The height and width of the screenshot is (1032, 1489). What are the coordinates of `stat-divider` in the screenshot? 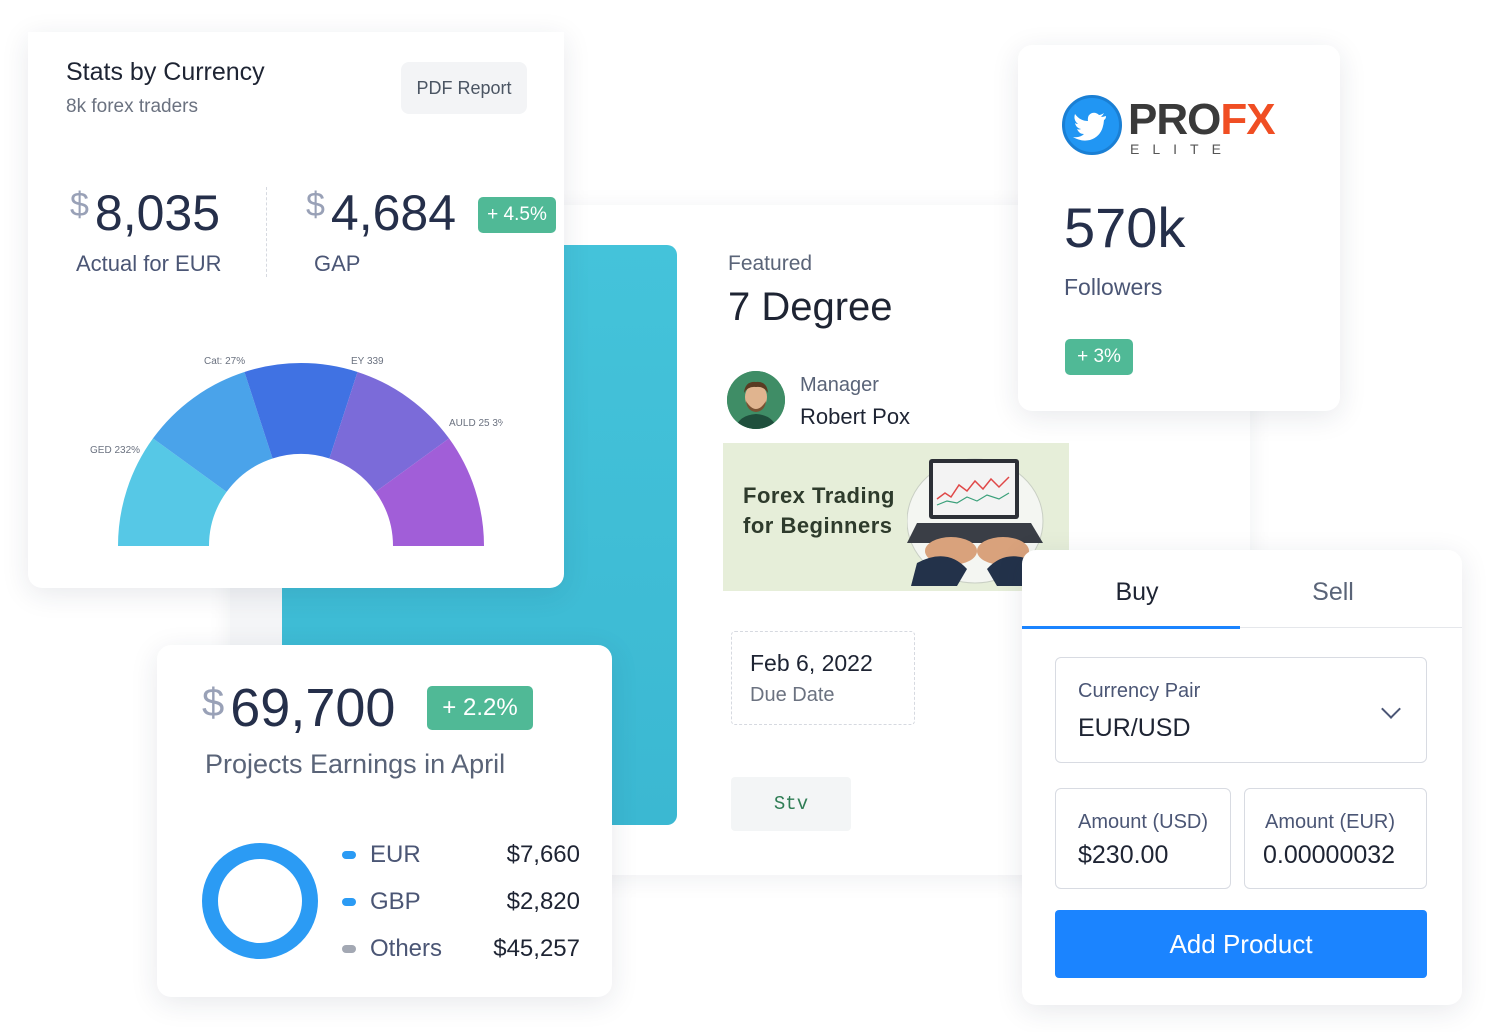 It's located at (266, 232).